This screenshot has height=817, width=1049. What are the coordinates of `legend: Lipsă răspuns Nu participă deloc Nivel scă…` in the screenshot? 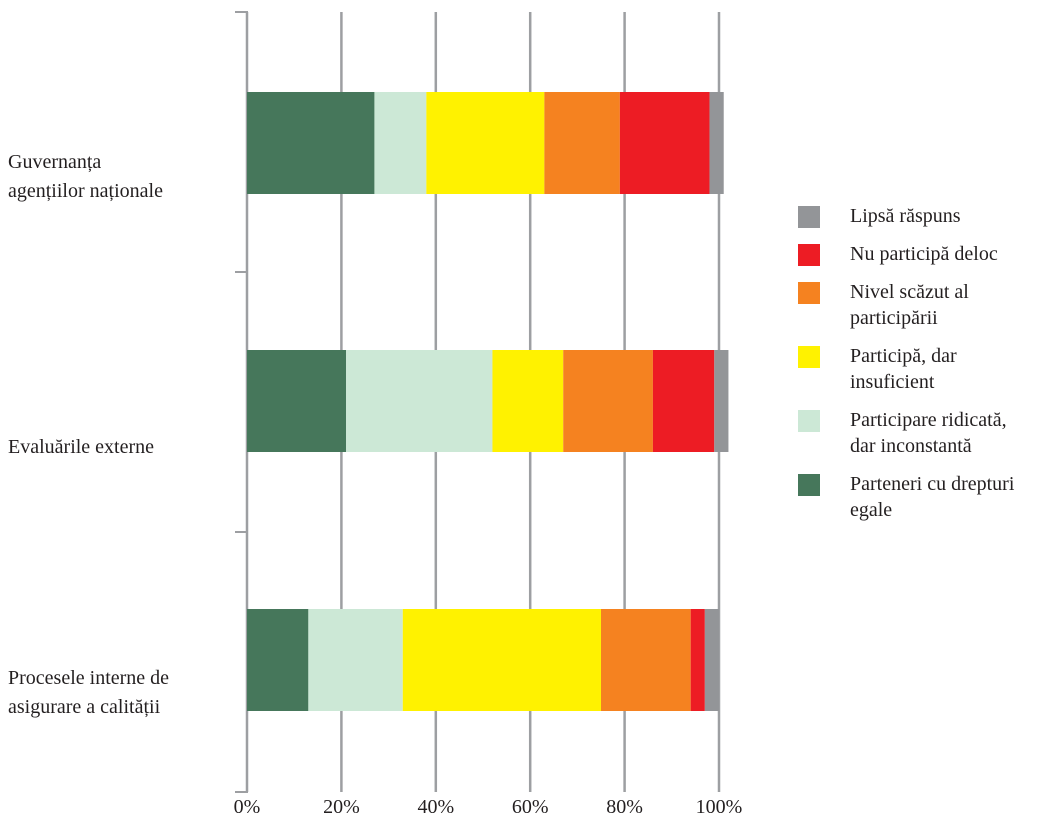 It's located at (923, 363).